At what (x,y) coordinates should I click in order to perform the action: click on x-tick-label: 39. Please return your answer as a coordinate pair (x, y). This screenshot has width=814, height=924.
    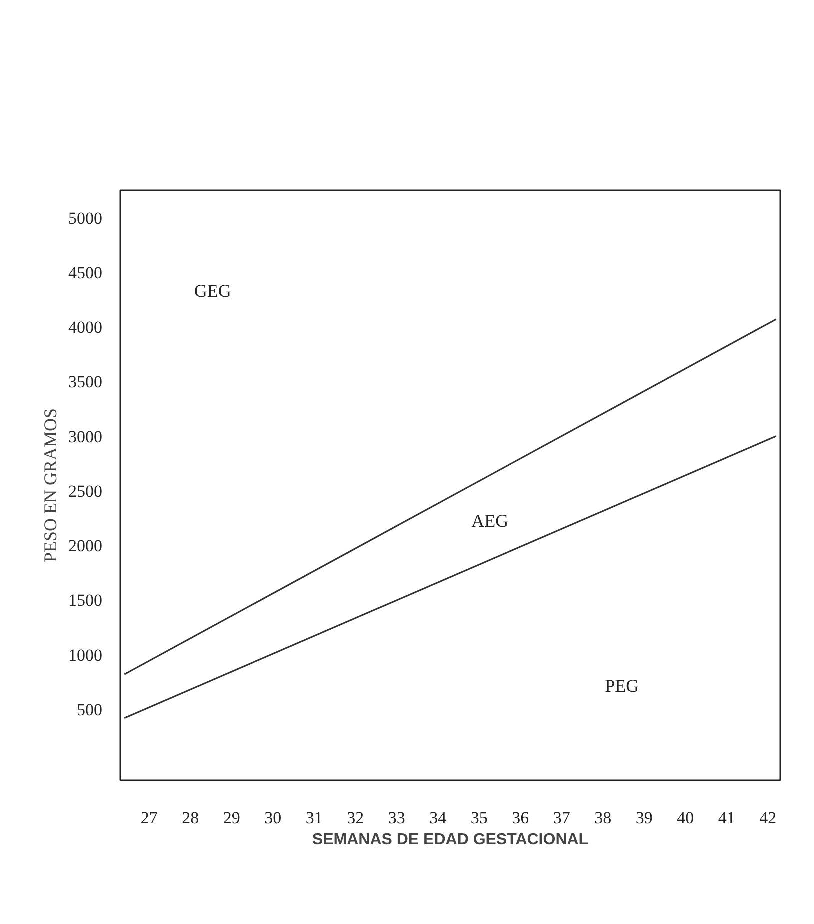
    Looking at the image, I should click on (644, 818).